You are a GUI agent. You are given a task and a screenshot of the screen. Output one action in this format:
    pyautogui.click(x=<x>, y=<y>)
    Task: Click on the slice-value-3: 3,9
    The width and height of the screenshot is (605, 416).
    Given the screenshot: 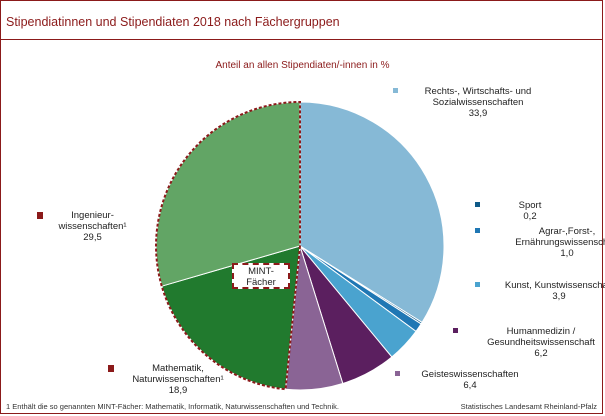 What is the action you would take?
    pyautogui.click(x=559, y=296)
    